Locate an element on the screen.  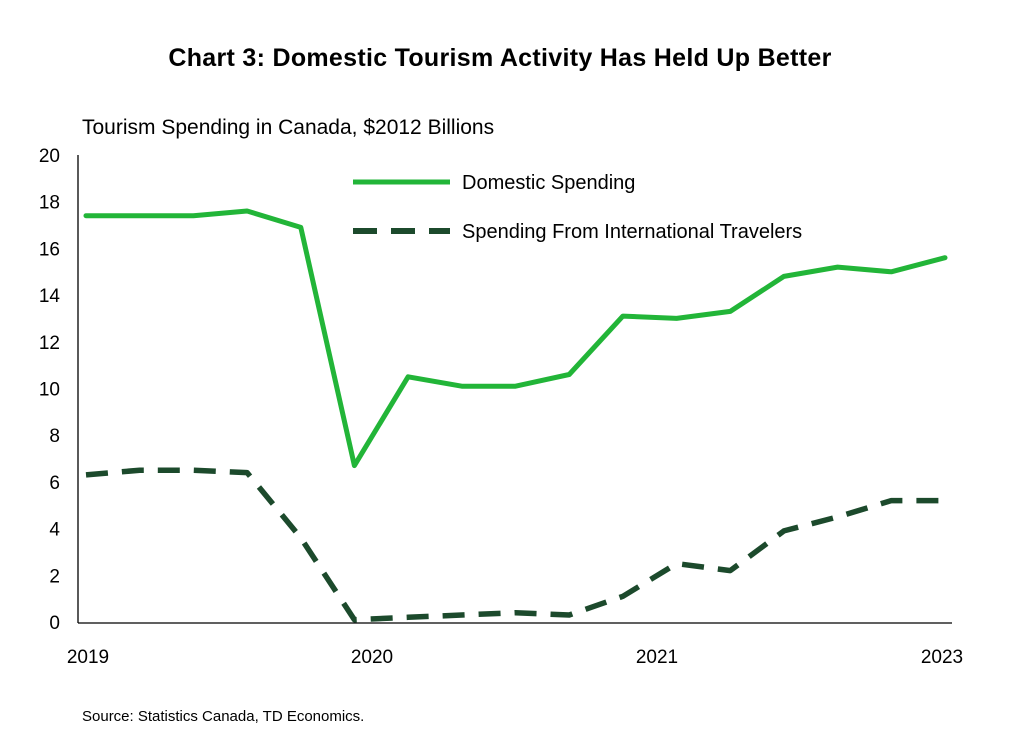
y-tick-label: 8 is located at coordinates (54, 436).